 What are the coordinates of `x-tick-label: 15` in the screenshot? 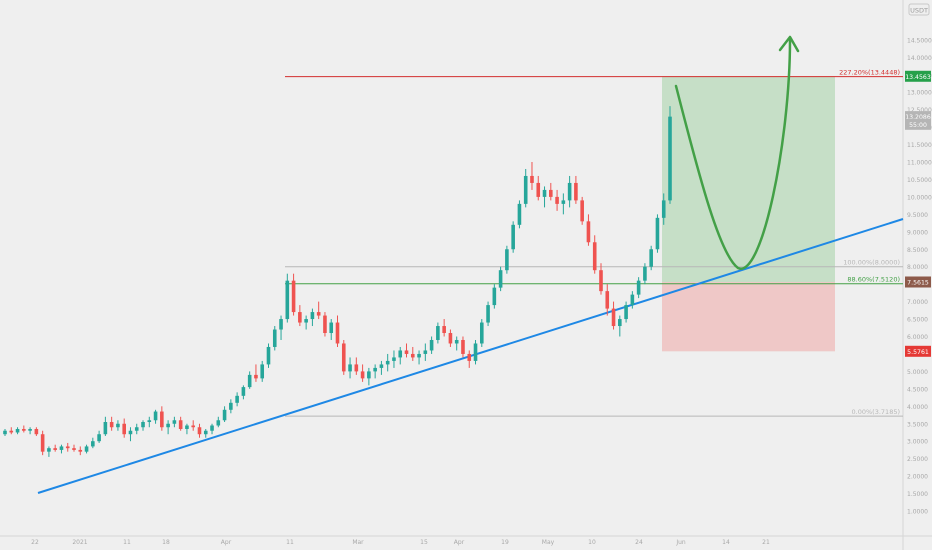 It's located at (424, 542).